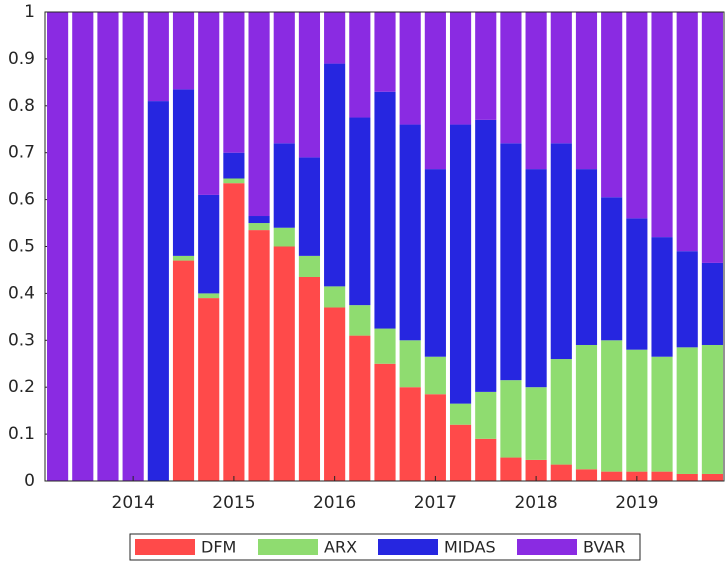 The image size is (725, 563). I want to click on y-tick-label: 0.4, so click(21, 293).